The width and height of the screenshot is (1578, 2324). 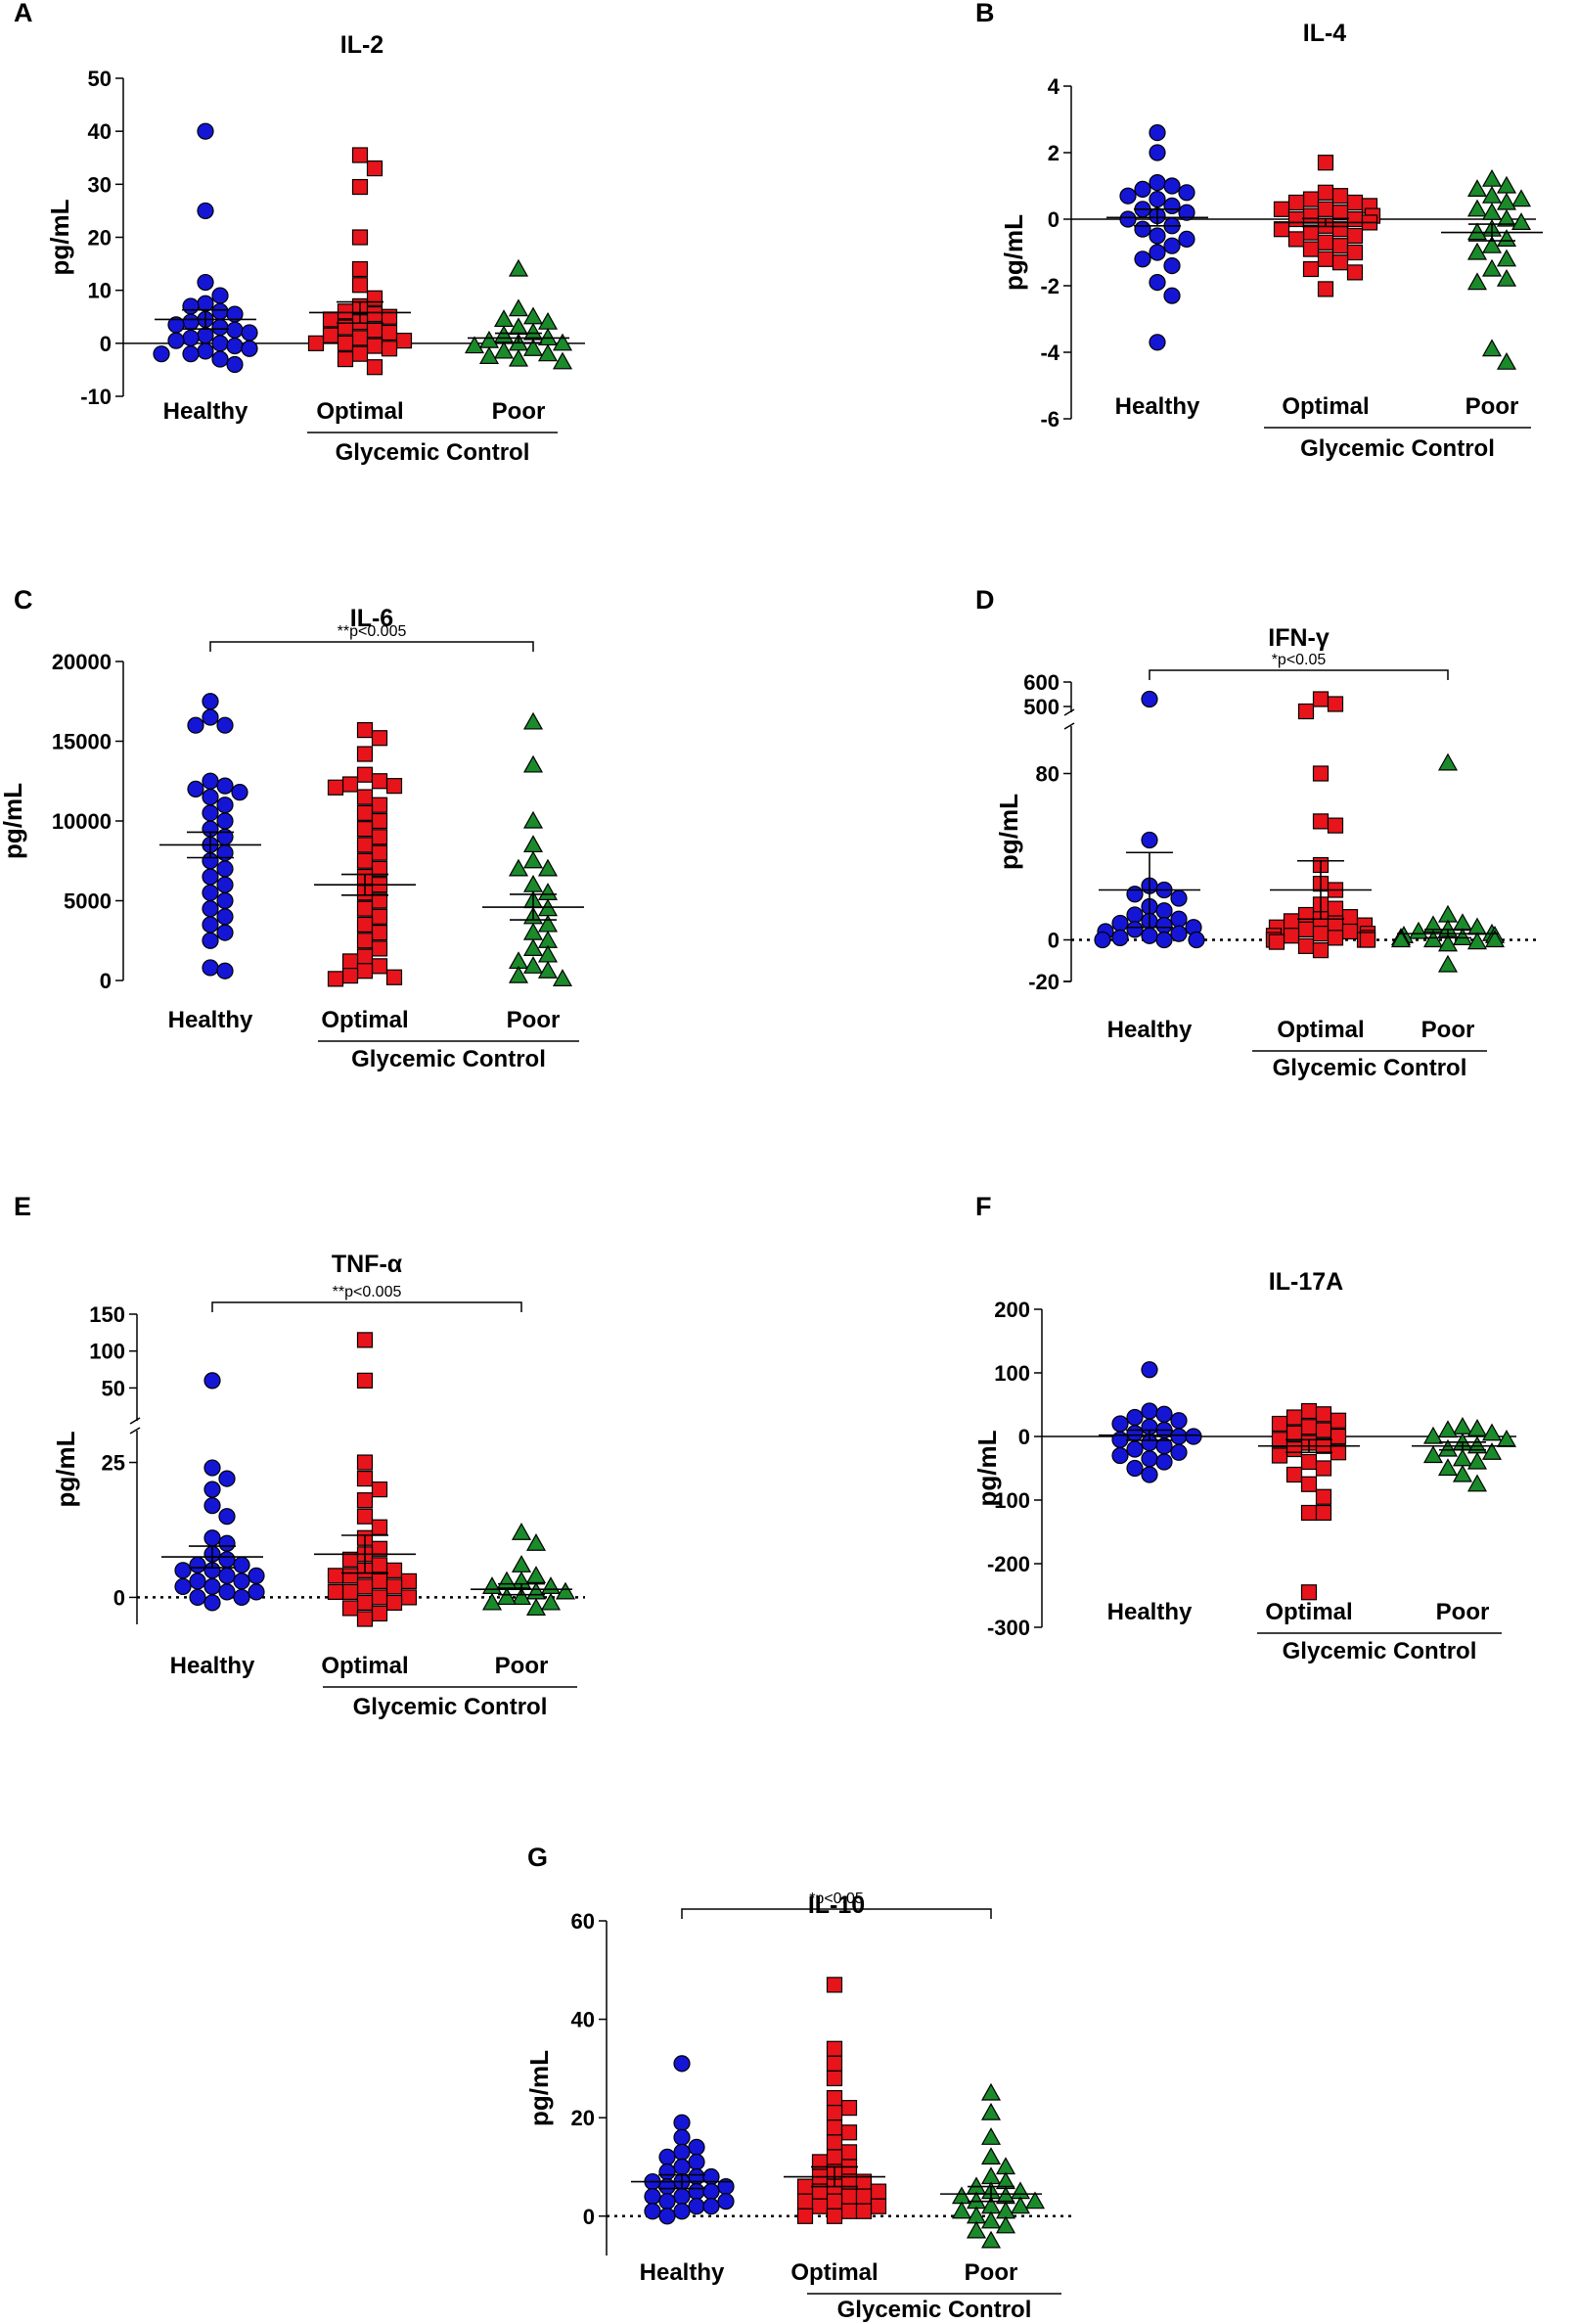 What do you see at coordinates (367, 1292) in the screenshot?
I see `p-value-label: **p<0.005` at bounding box center [367, 1292].